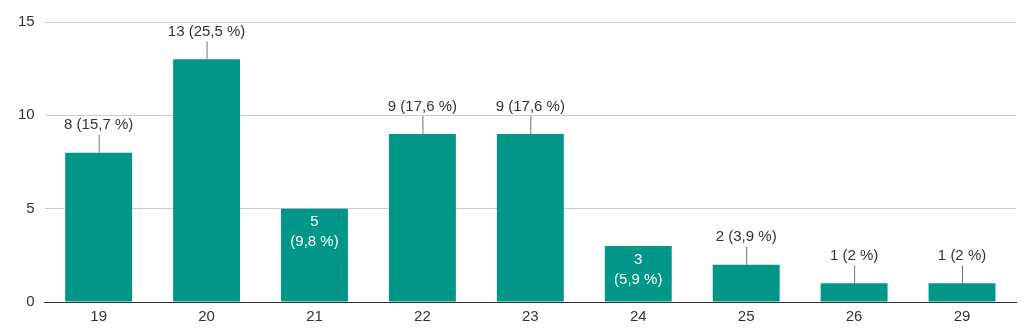 The width and height of the screenshot is (1024, 336). What do you see at coordinates (746, 316) in the screenshot?
I see `x-tick-label: 25` at bounding box center [746, 316].